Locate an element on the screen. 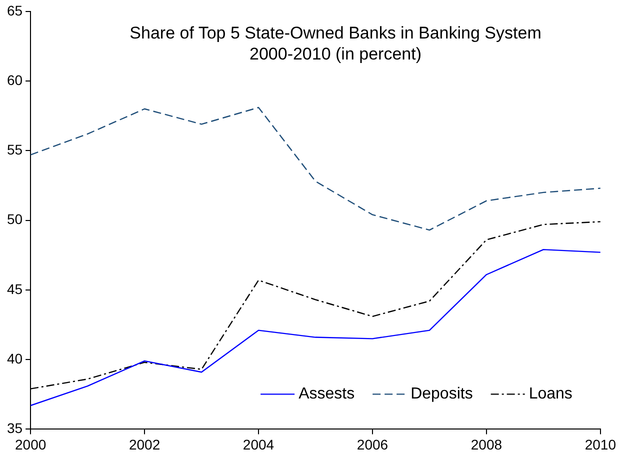 This screenshot has height=457, width=619. y-tick-label: 35 is located at coordinates (14, 428).